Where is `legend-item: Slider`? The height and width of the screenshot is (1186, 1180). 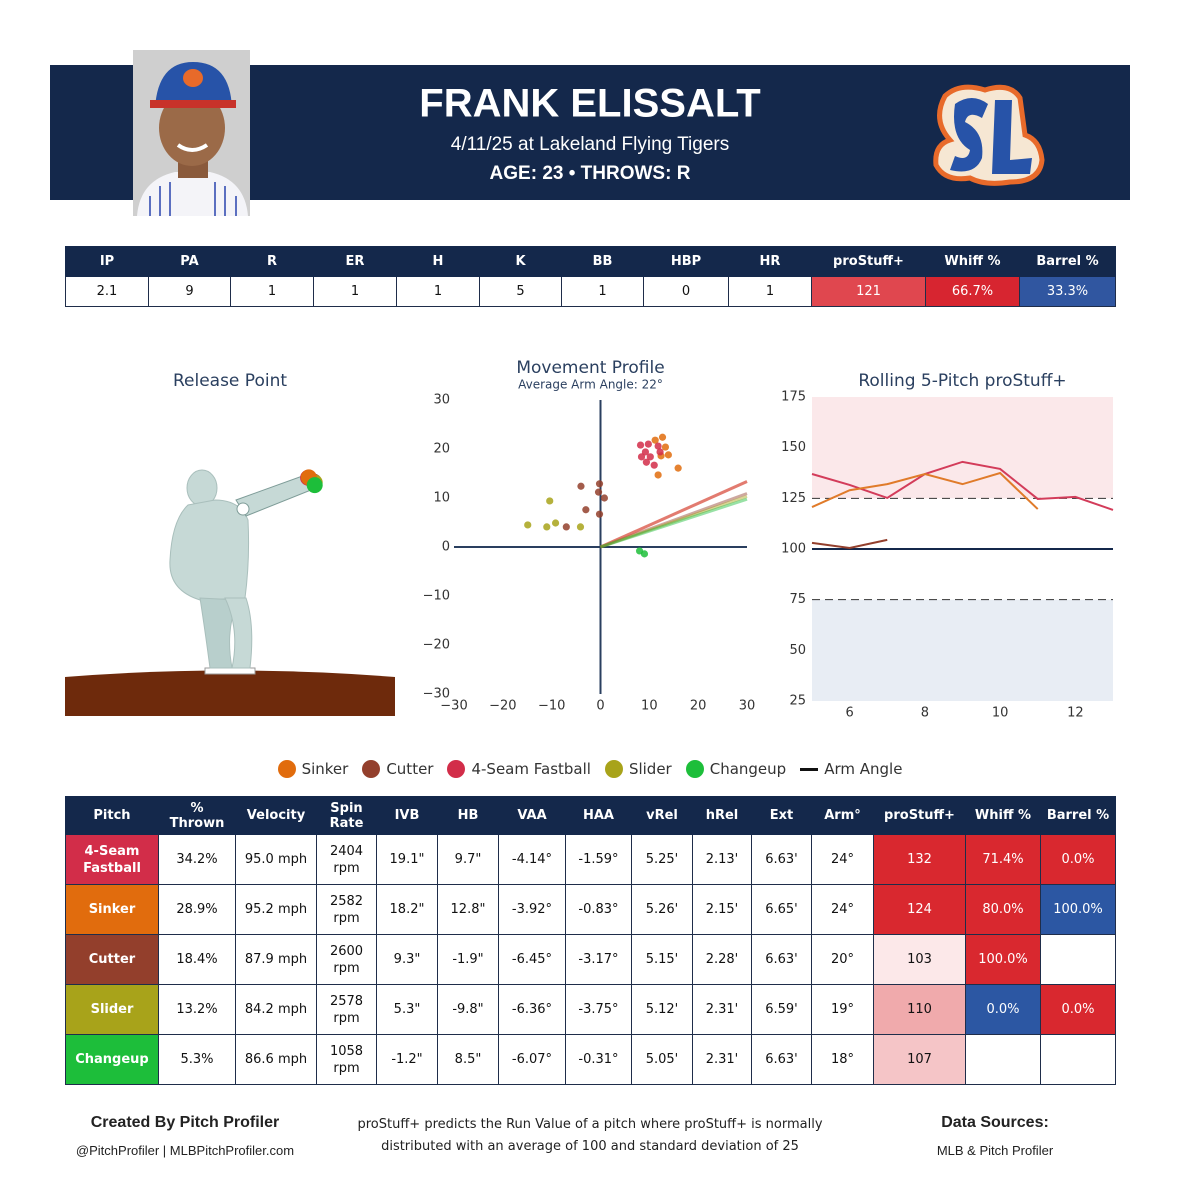
legend-item: Slider is located at coordinates (638, 769).